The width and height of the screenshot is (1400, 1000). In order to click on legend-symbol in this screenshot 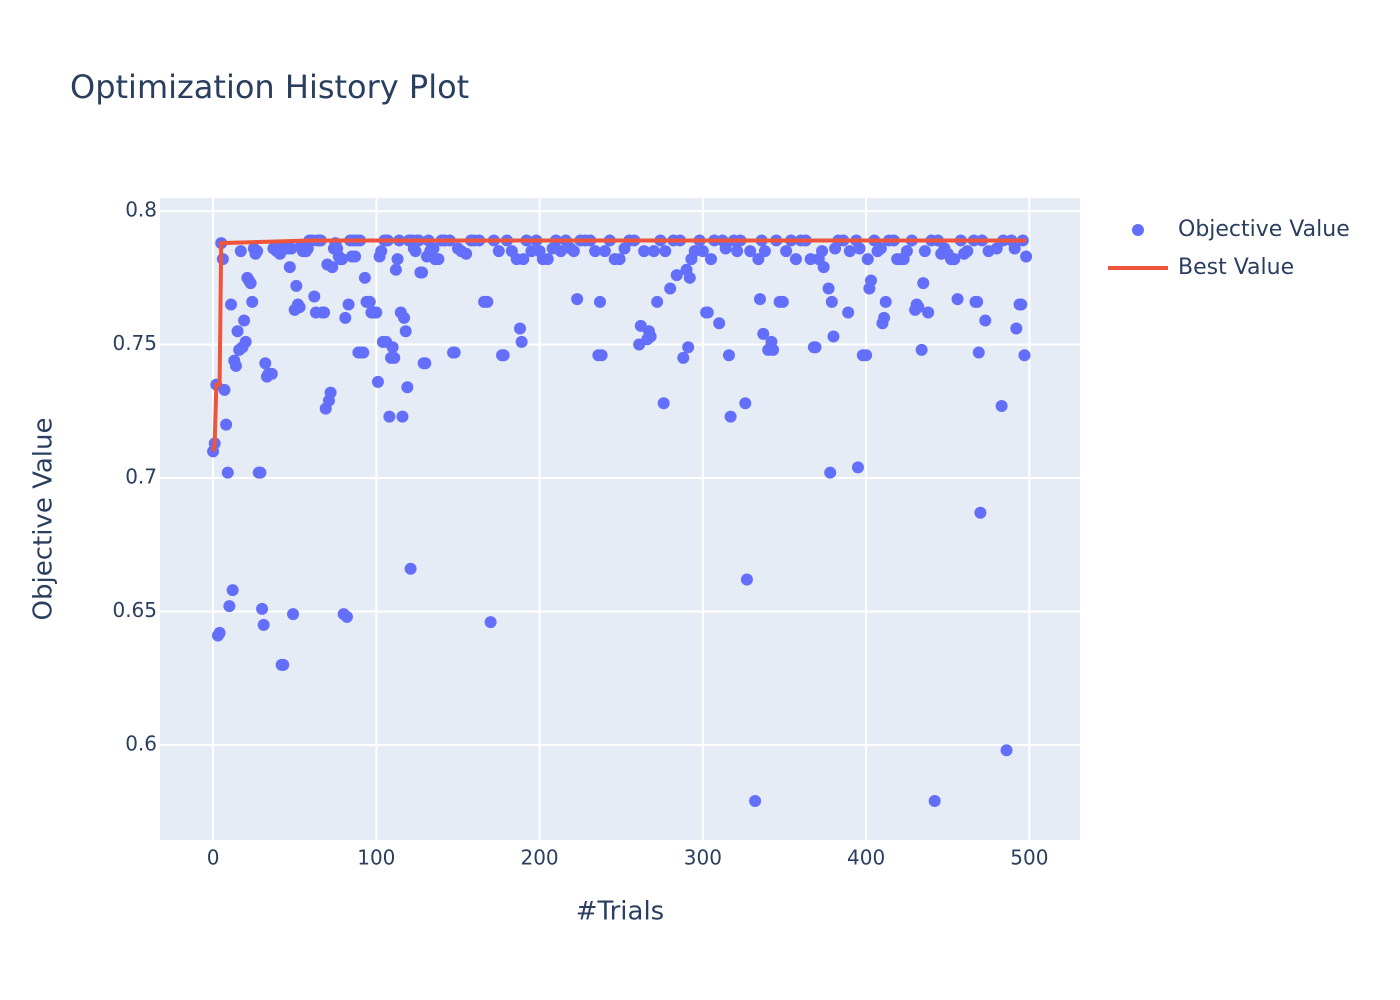, I will do `click(1138, 230)`.